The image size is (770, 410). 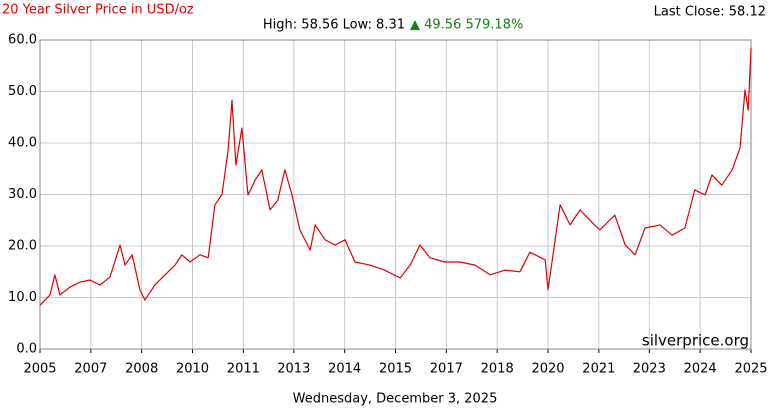 I want to click on x-tick-label: 2023, so click(x=649, y=369).